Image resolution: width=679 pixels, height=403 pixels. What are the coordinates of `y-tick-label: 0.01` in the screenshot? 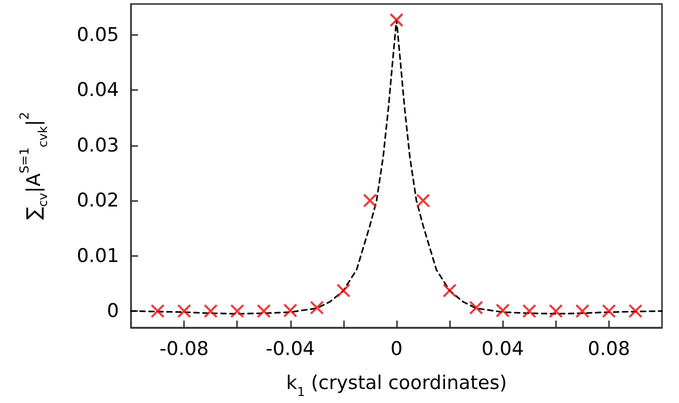 It's located at (97, 255).